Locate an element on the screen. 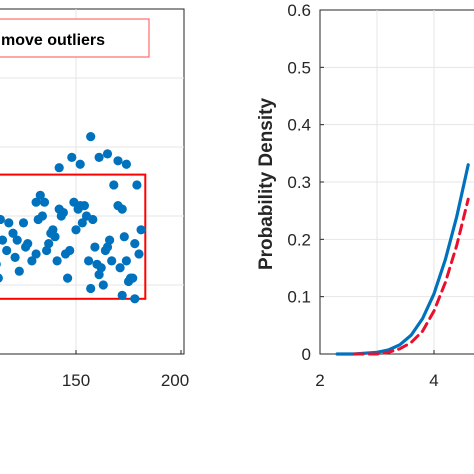  scatter-x-tick-label: 150 is located at coordinates (76, 380).